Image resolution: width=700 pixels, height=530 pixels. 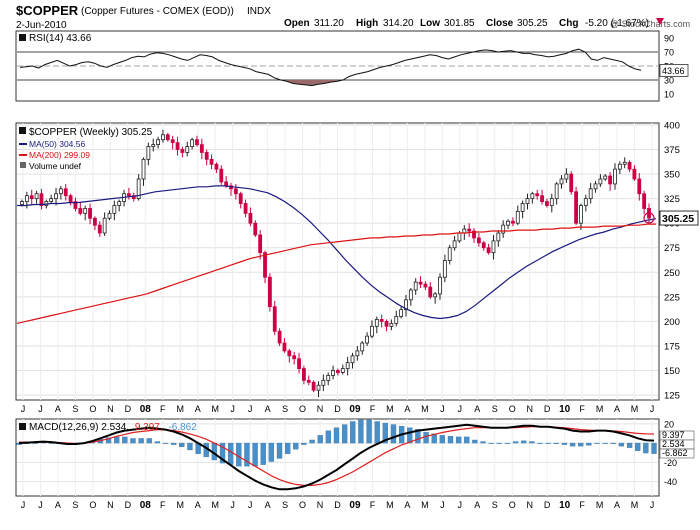 I want to click on price-x-label-2: A, so click(x=58, y=409).